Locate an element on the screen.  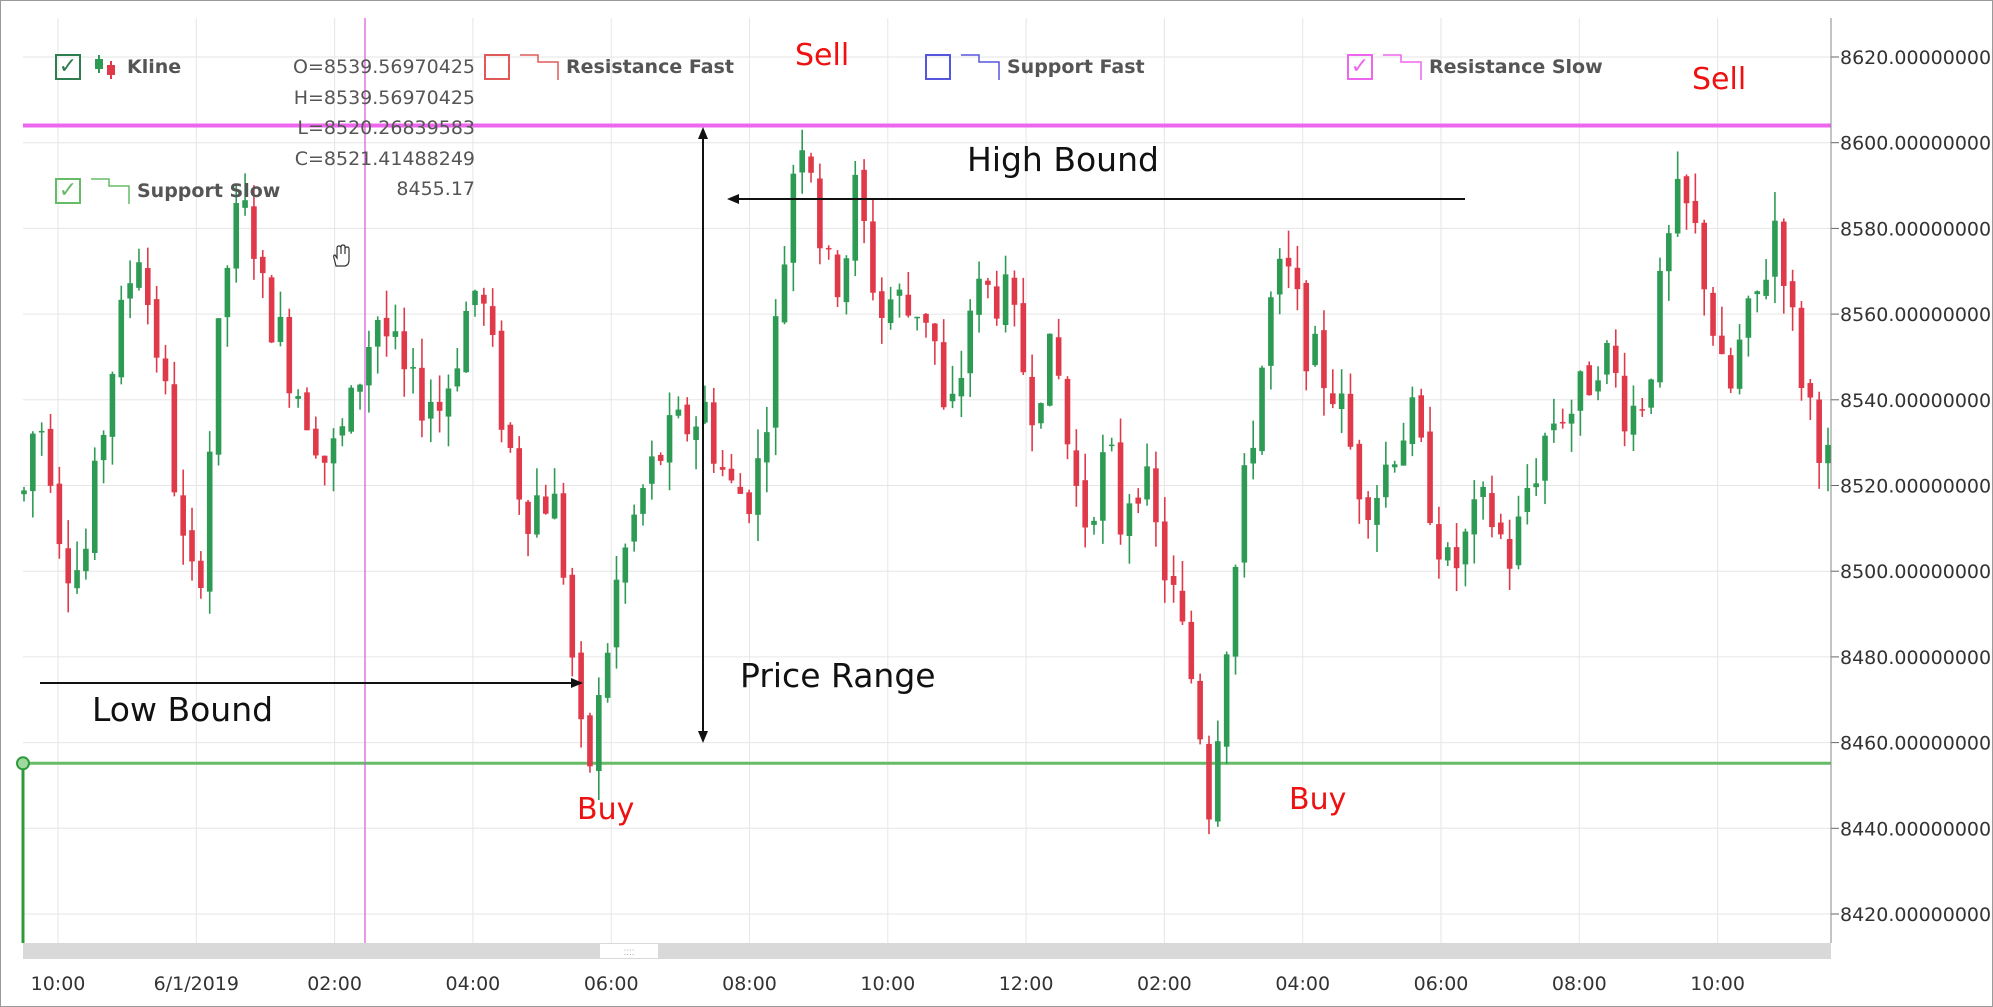
legend-support-slow: ✓ Support Slow is located at coordinates (167, 191).